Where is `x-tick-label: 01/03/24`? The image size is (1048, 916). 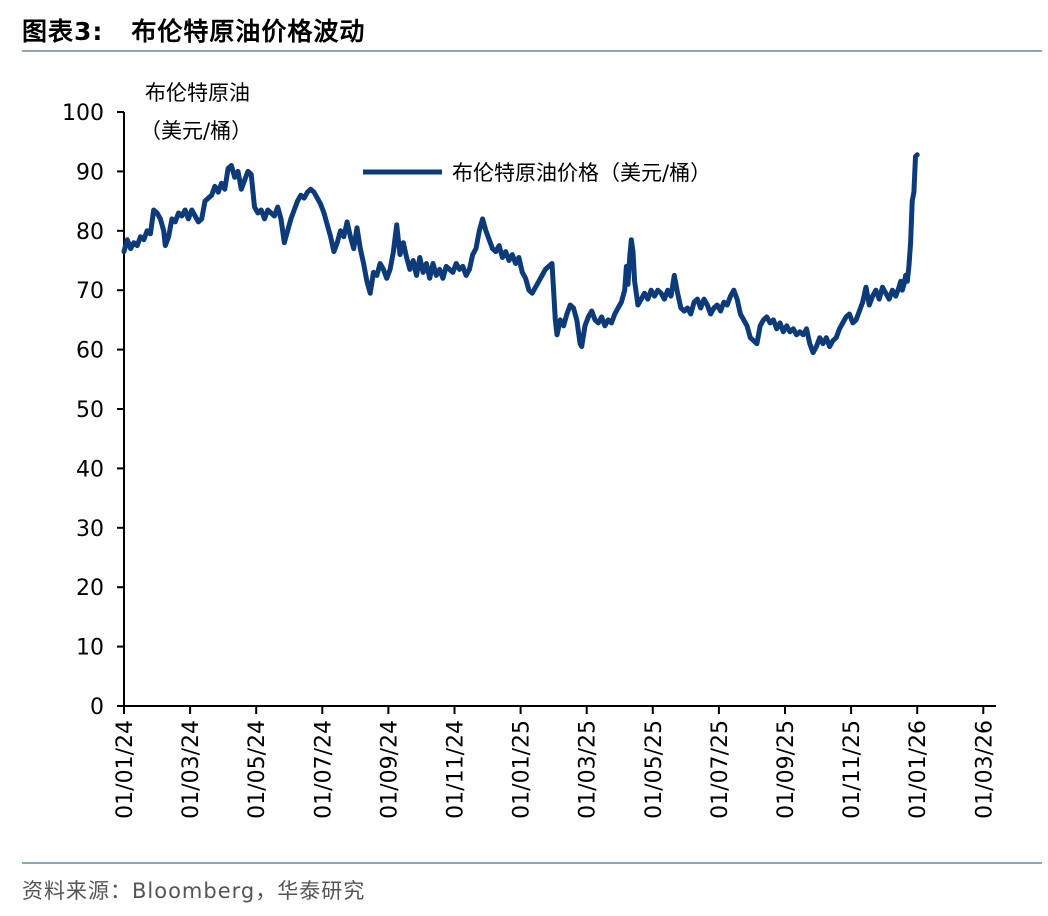 x-tick-label: 01/03/24 is located at coordinates (191, 769).